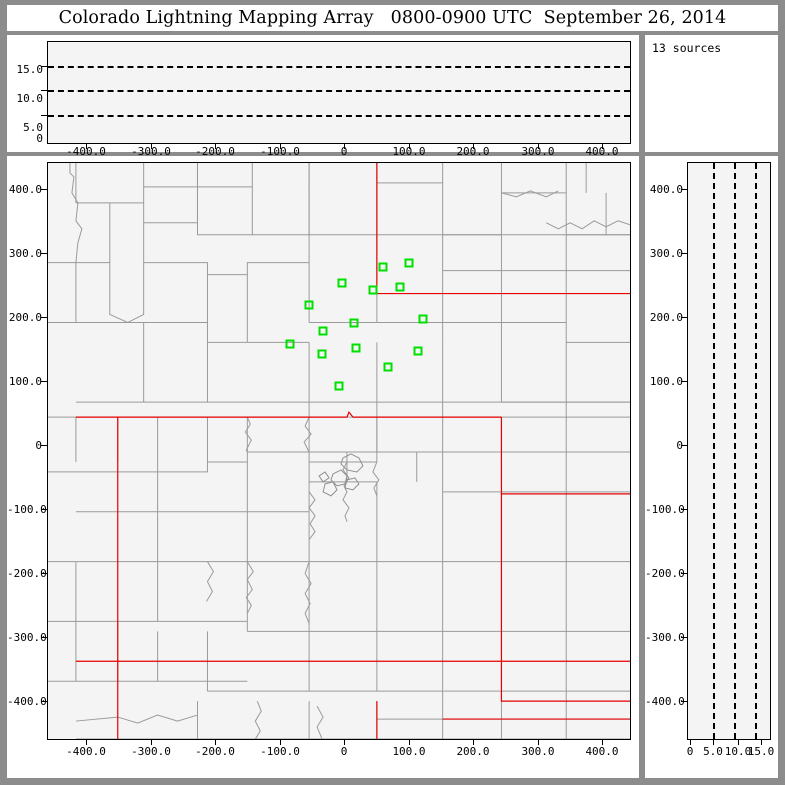 The width and height of the screenshot is (785, 785). Describe the element at coordinates (473, 151) in the screenshot. I see `alt-xtick-200: 200.0` at that location.